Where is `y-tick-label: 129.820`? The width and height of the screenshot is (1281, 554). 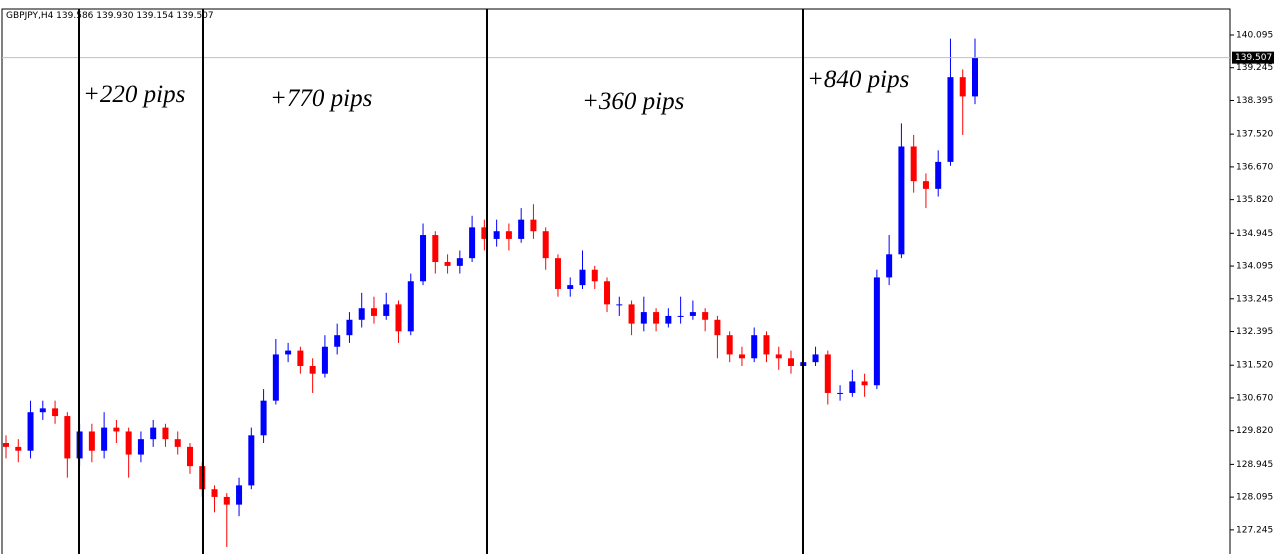 y-tick-label: 129.820 is located at coordinates (1254, 431).